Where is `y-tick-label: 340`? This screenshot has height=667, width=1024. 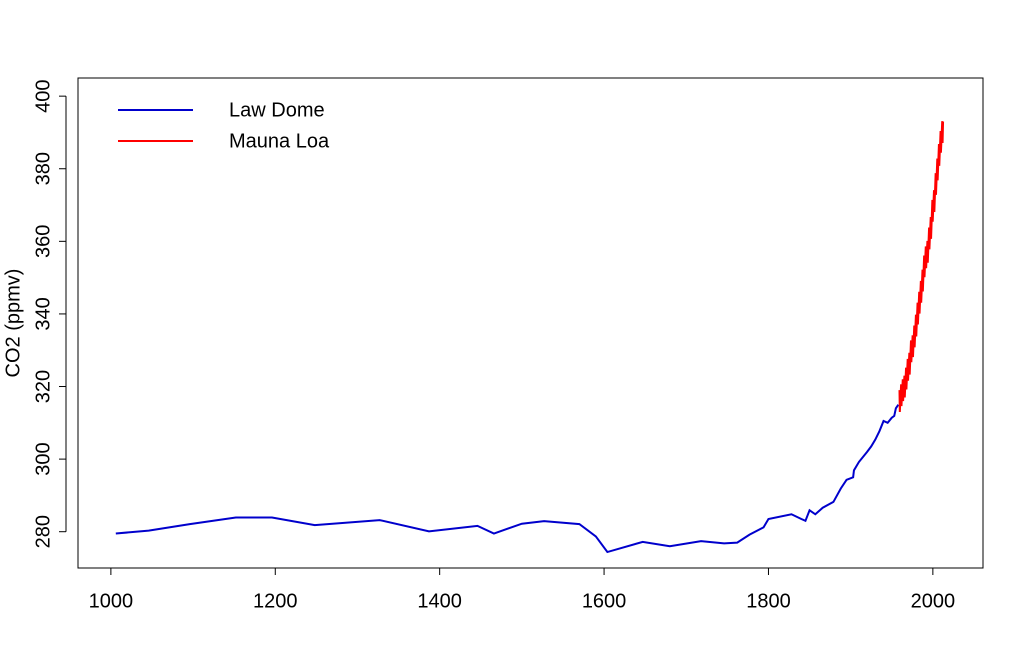 y-tick-label: 340 is located at coordinates (43, 313).